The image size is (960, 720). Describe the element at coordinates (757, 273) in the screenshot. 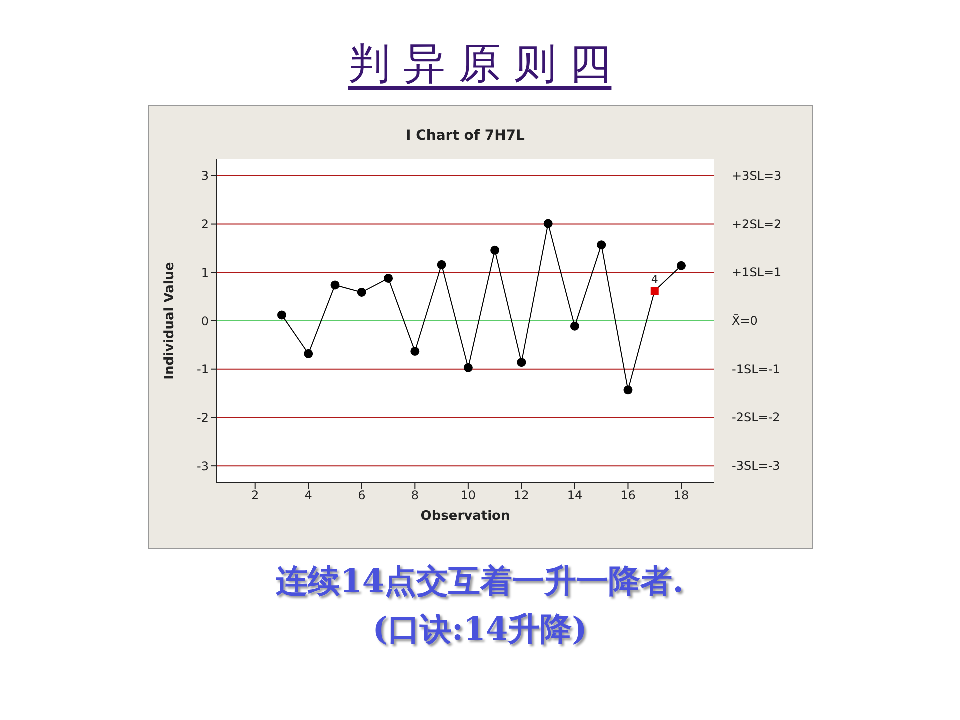

I see `ref-line-label: +1SL=1` at that location.